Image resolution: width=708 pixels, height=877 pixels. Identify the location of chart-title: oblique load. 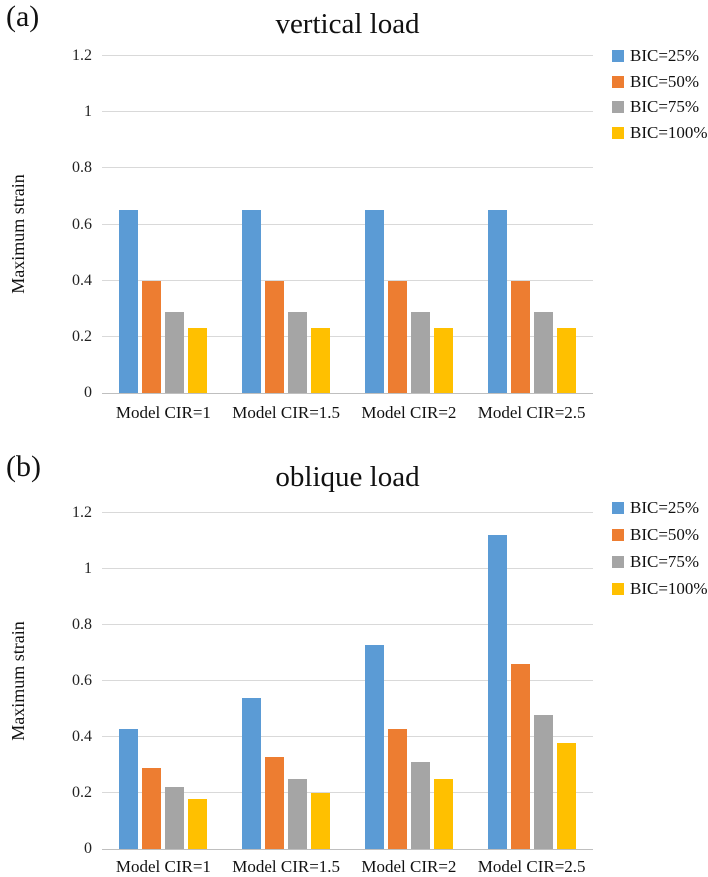
(347, 477).